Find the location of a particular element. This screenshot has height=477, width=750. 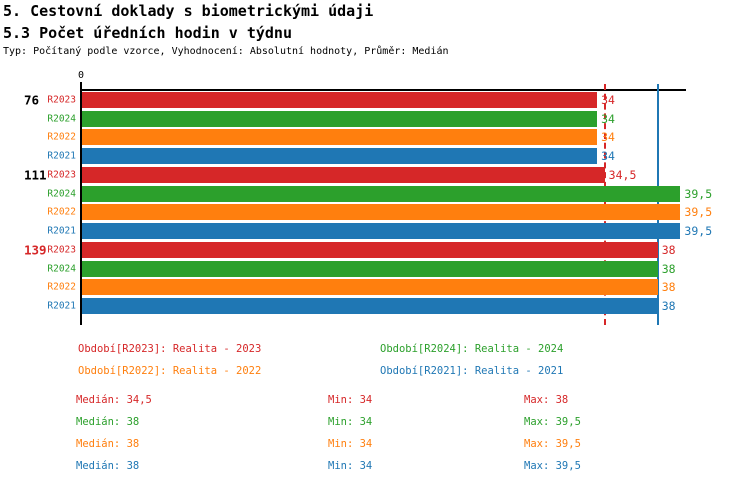

value-label: 34,5 is located at coordinates (622, 175).